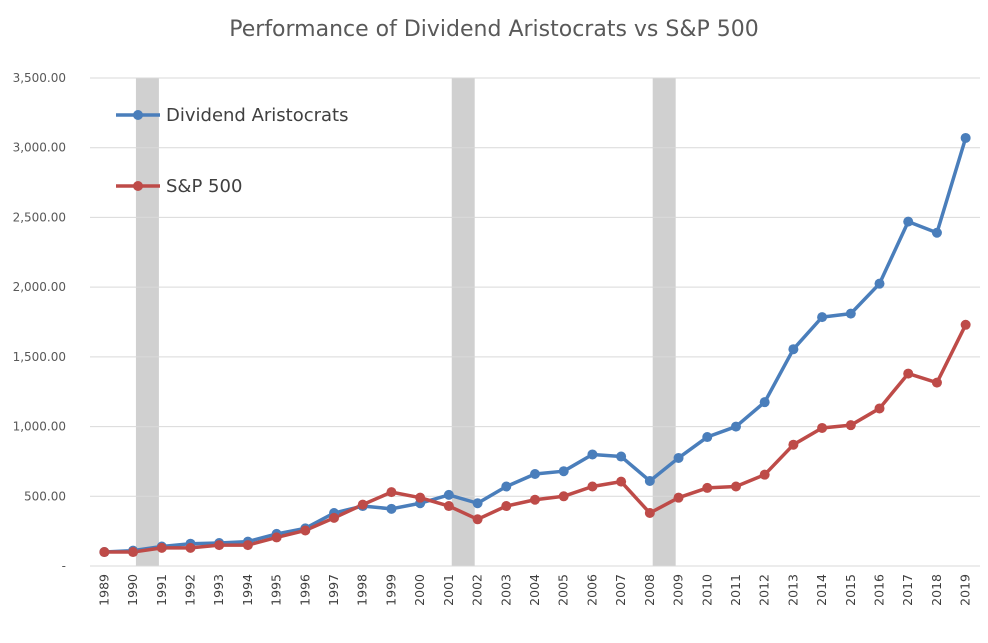  Describe the element at coordinates (936, 590) in the screenshot. I see `x-tick-label: 2018` at that location.